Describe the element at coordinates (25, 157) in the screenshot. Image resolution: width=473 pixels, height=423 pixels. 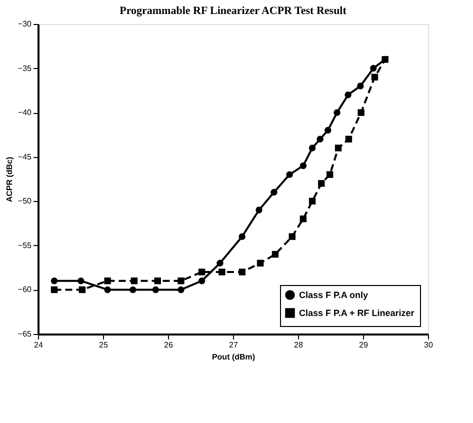
I see `y-tick-label: −45` at that location.